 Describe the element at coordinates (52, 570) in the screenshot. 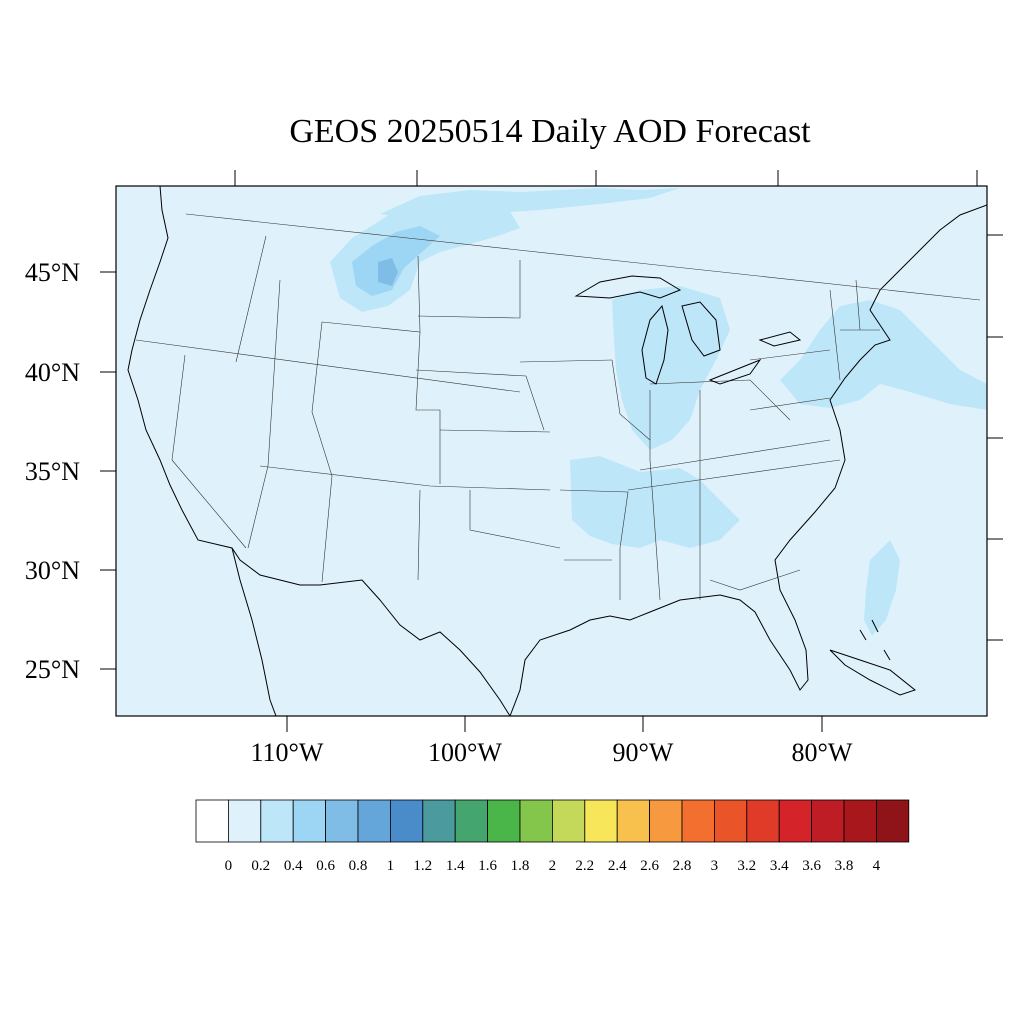

I see `lat-label: 30°N` at that location.